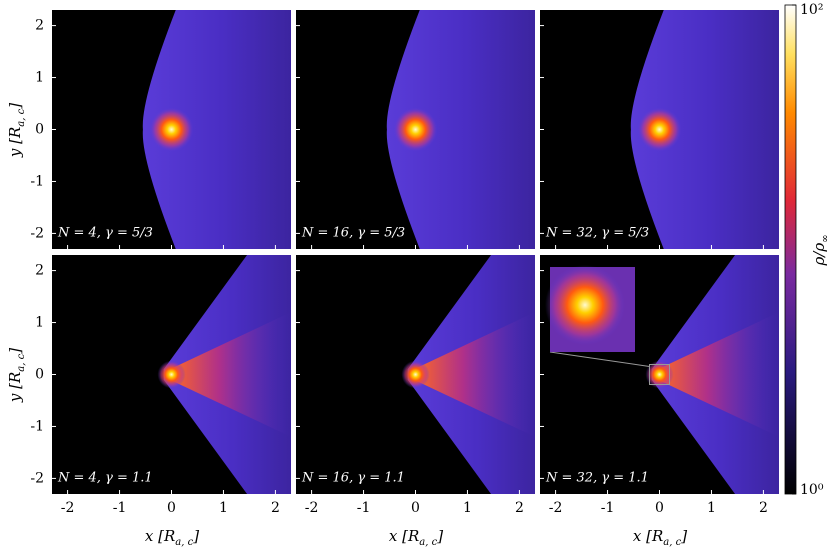 The height and width of the screenshot is (549, 830). What do you see at coordinates (790, 249) in the screenshot?
I see `colorbar` at bounding box center [790, 249].